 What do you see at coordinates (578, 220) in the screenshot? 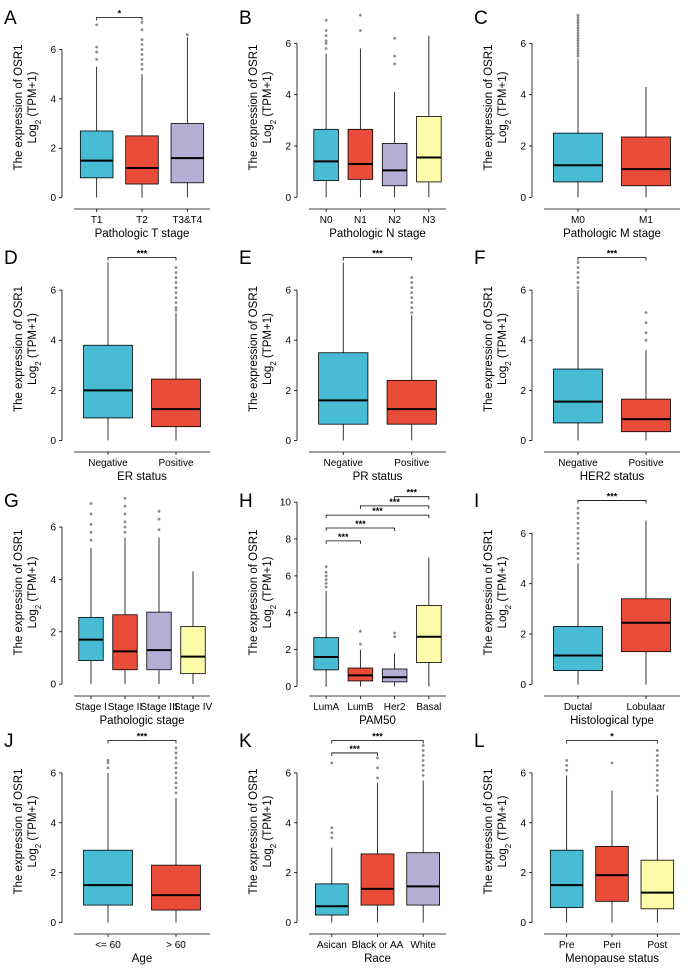
I see `x-tick-label: M0` at bounding box center [578, 220].